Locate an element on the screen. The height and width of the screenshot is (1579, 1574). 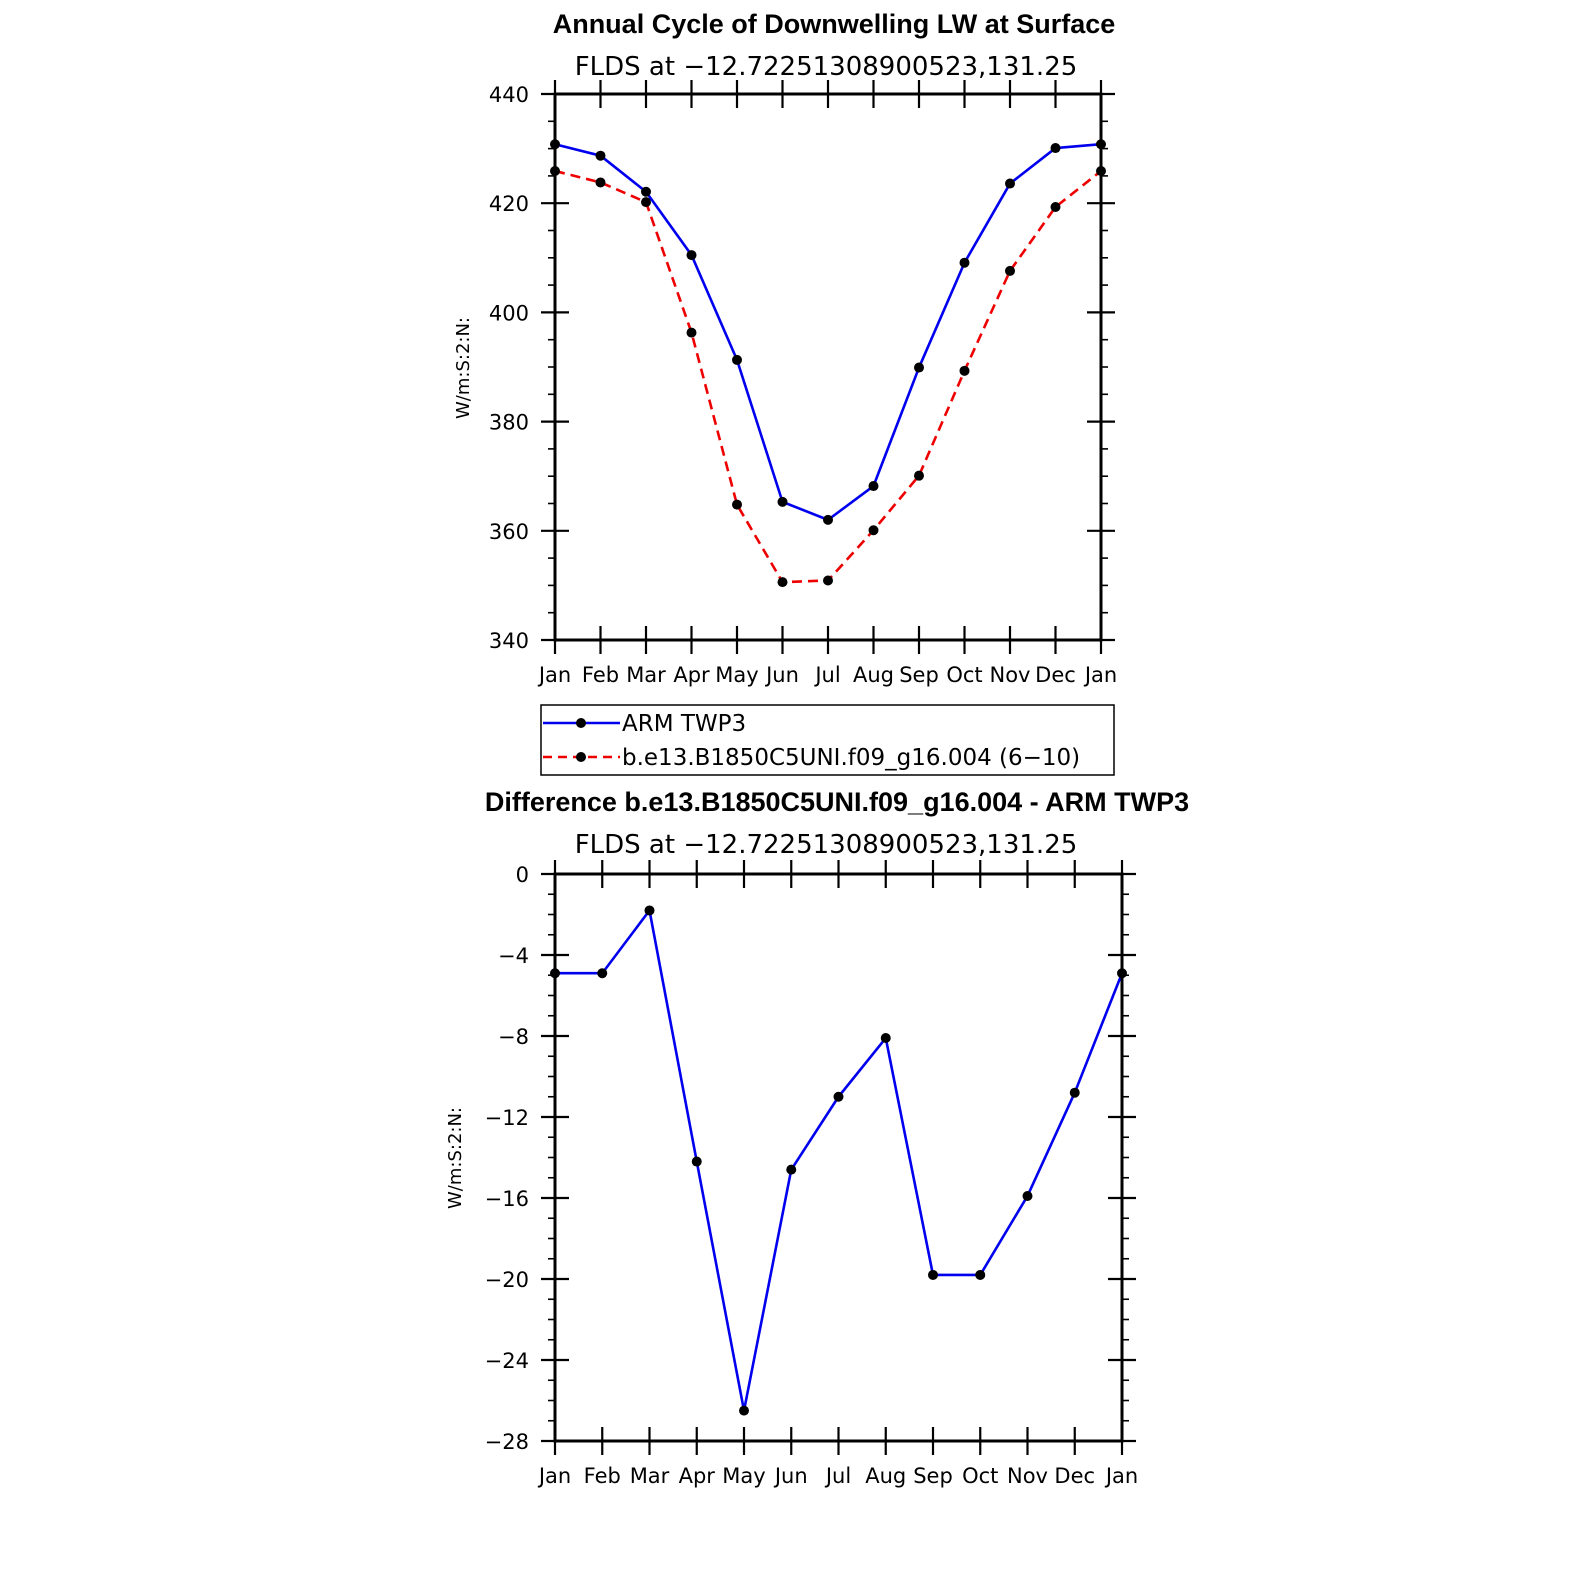
panel1-x-tick-label: Mar is located at coordinates (646, 675).